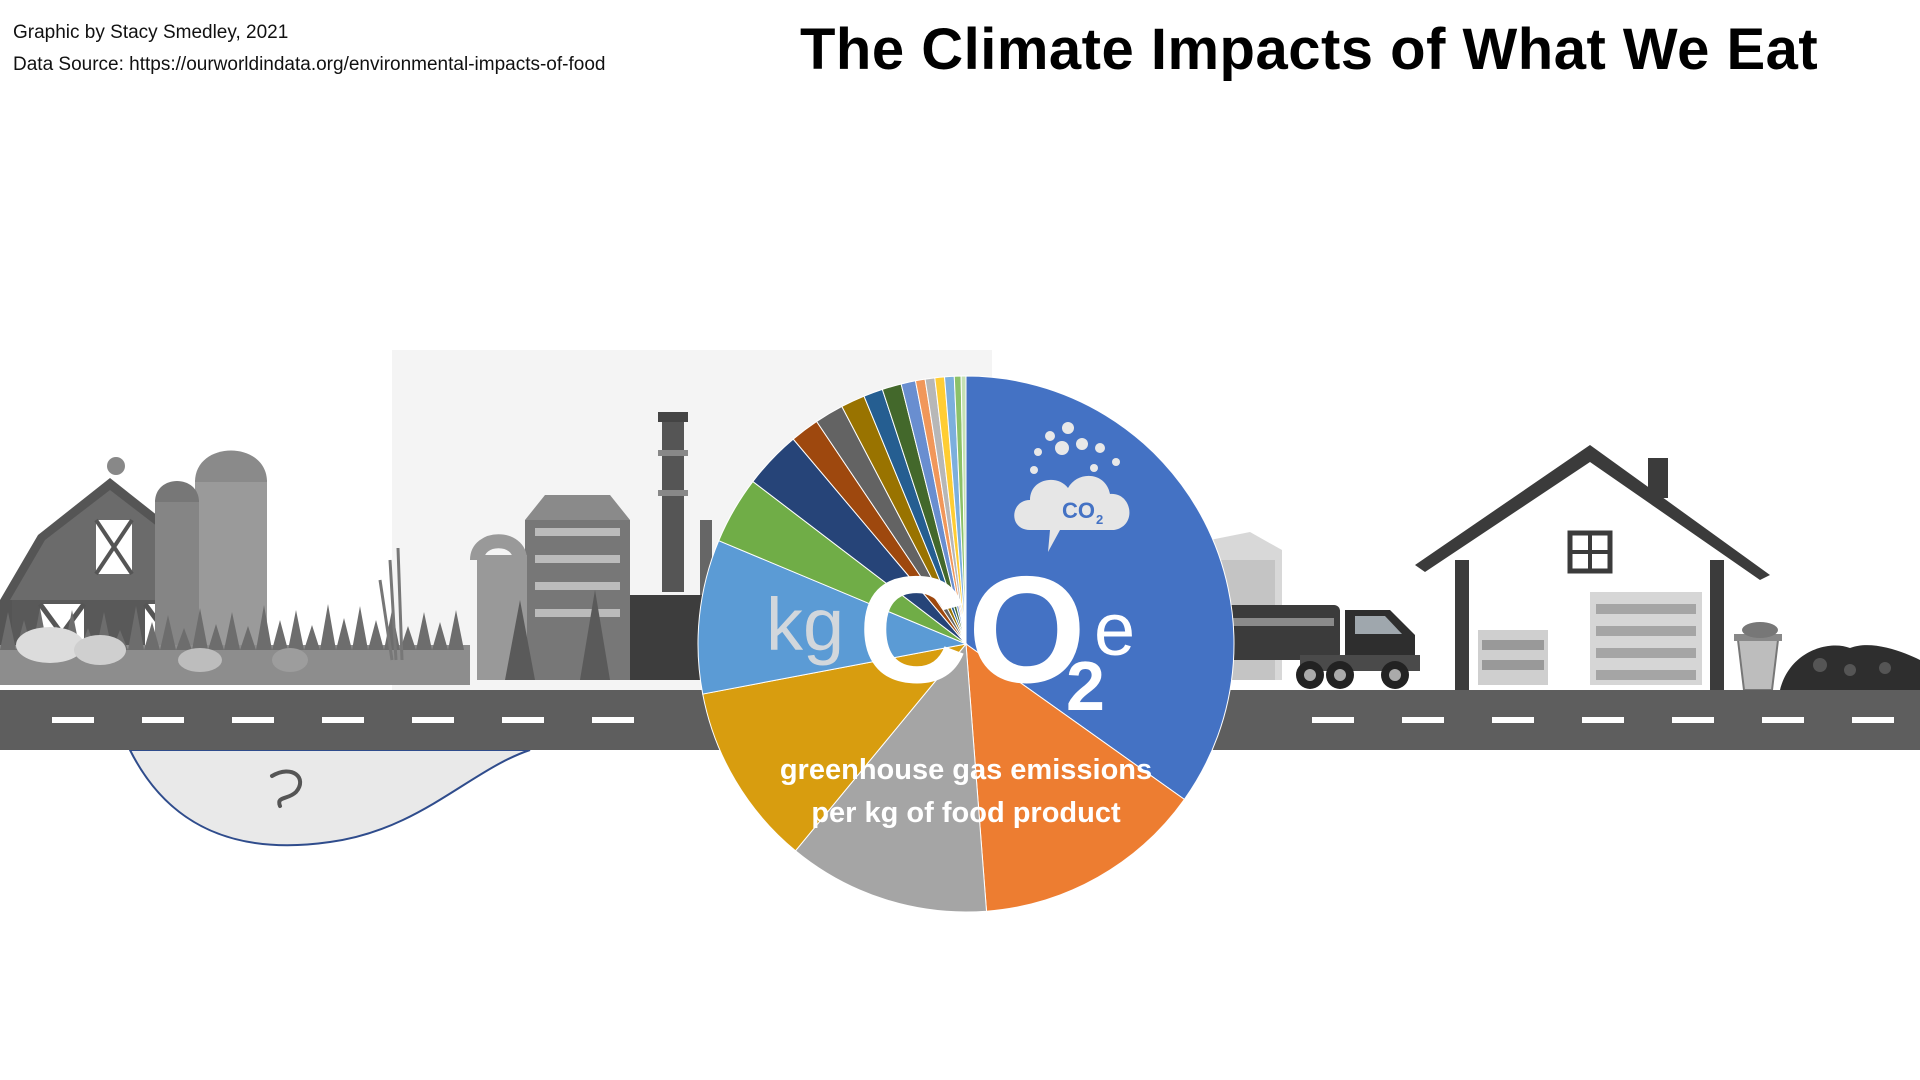  What do you see at coordinates (1320, 647) in the screenshot?
I see `truck-icon` at bounding box center [1320, 647].